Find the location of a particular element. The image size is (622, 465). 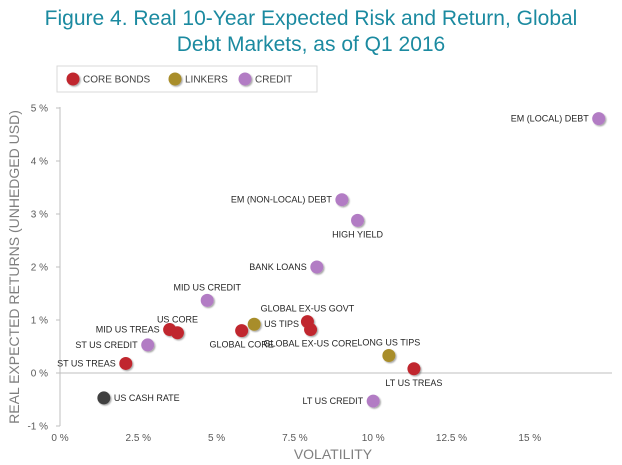

data-point-label: ST US CREDIT is located at coordinates (106, 345).